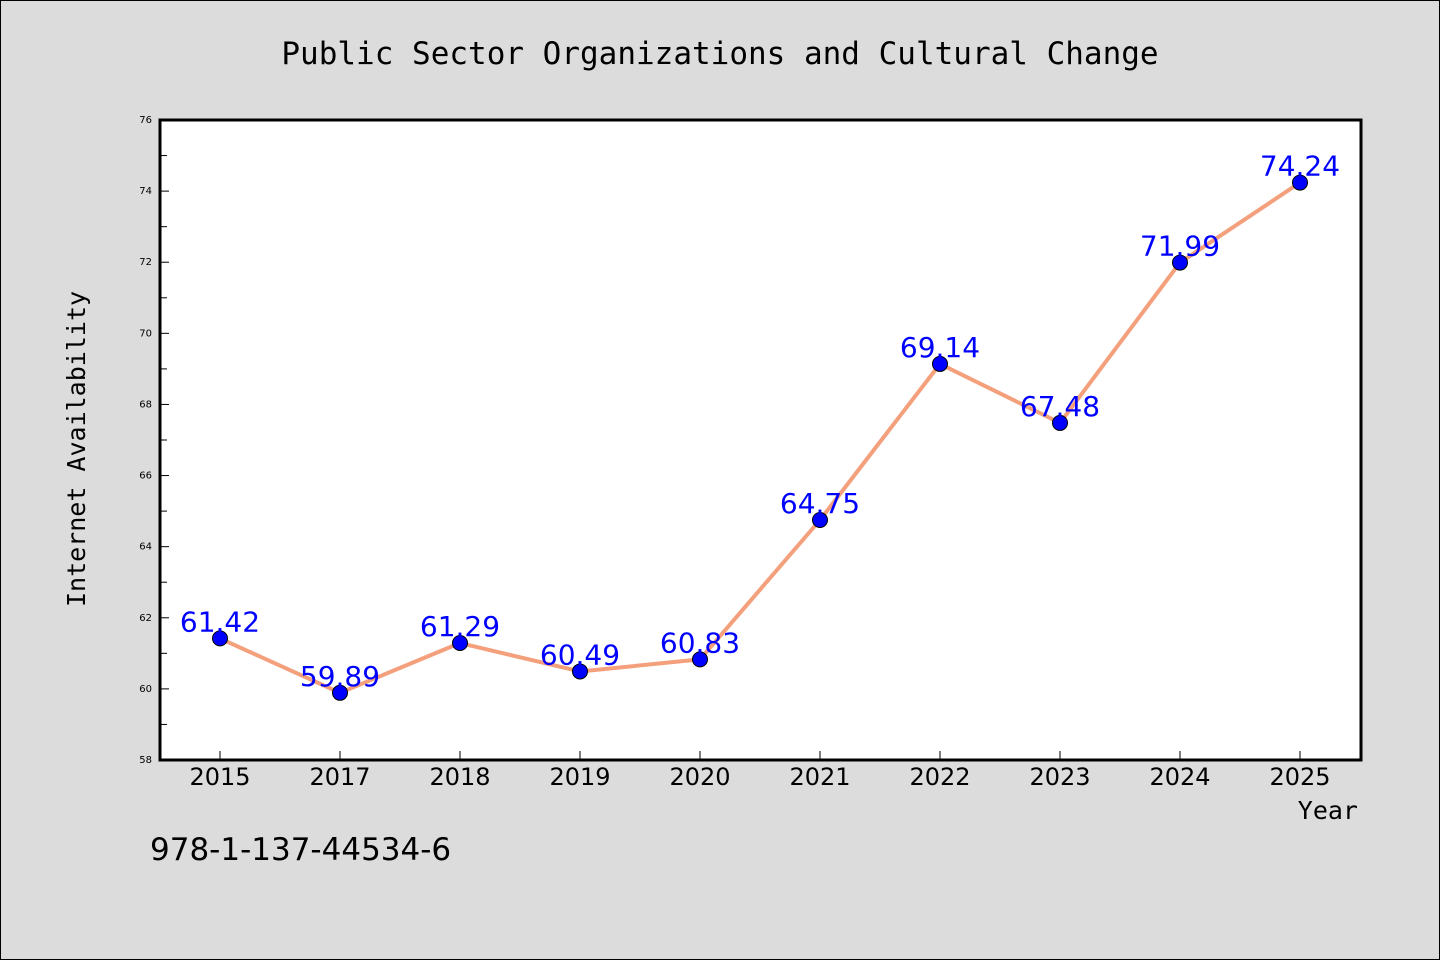 Image resolution: width=1440 pixels, height=960 pixels. What do you see at coordinates (339, 777) in the screenshot?
I see `x-tick-label: 2017` at bounding box center [339, 777].